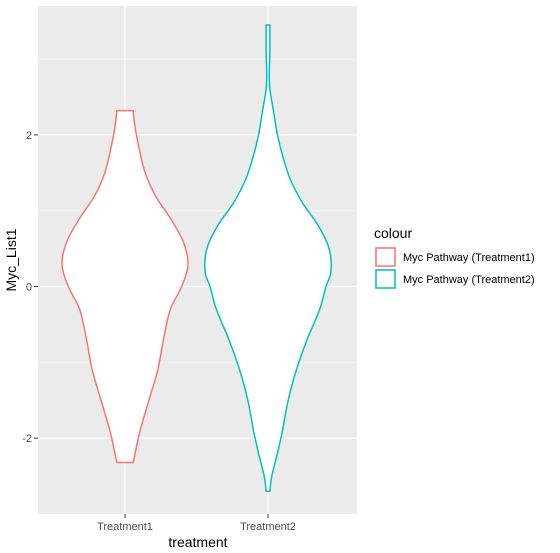 The image size is (560, 553). What do you see at coordinates (125, 527) in the screenshot?
I see `x-tick-label: Treatment1` at bounding box center [125, 527].